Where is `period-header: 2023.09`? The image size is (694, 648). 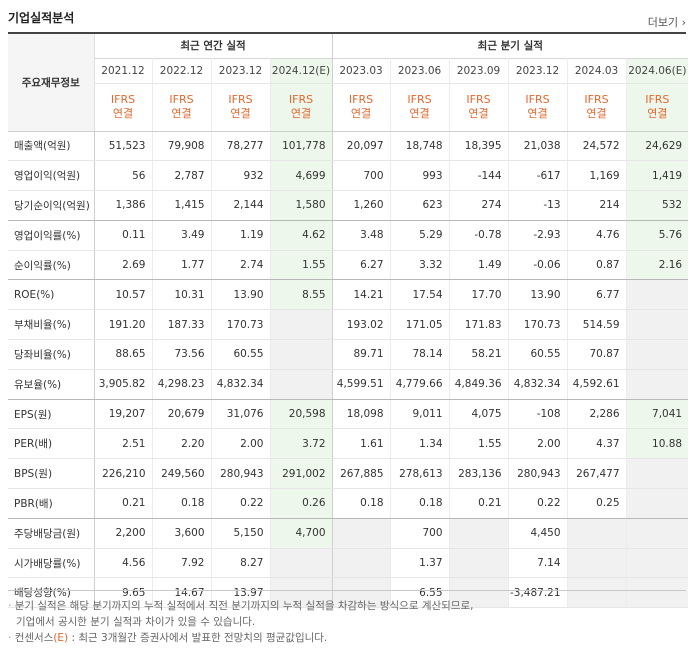
period-header: 2023.09 is located at coordinates (478, 71).